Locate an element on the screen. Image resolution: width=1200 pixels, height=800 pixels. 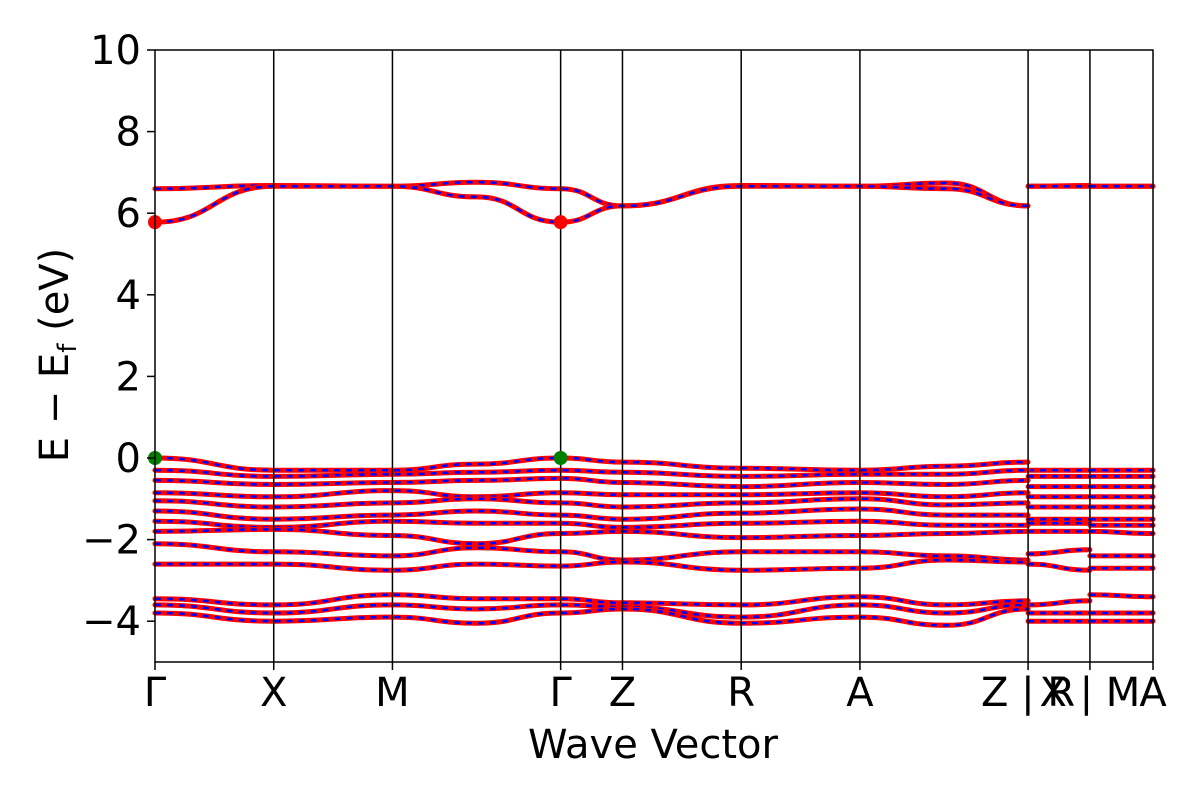
y-axis-label-main: E − E is located at coordinates (55, 408).